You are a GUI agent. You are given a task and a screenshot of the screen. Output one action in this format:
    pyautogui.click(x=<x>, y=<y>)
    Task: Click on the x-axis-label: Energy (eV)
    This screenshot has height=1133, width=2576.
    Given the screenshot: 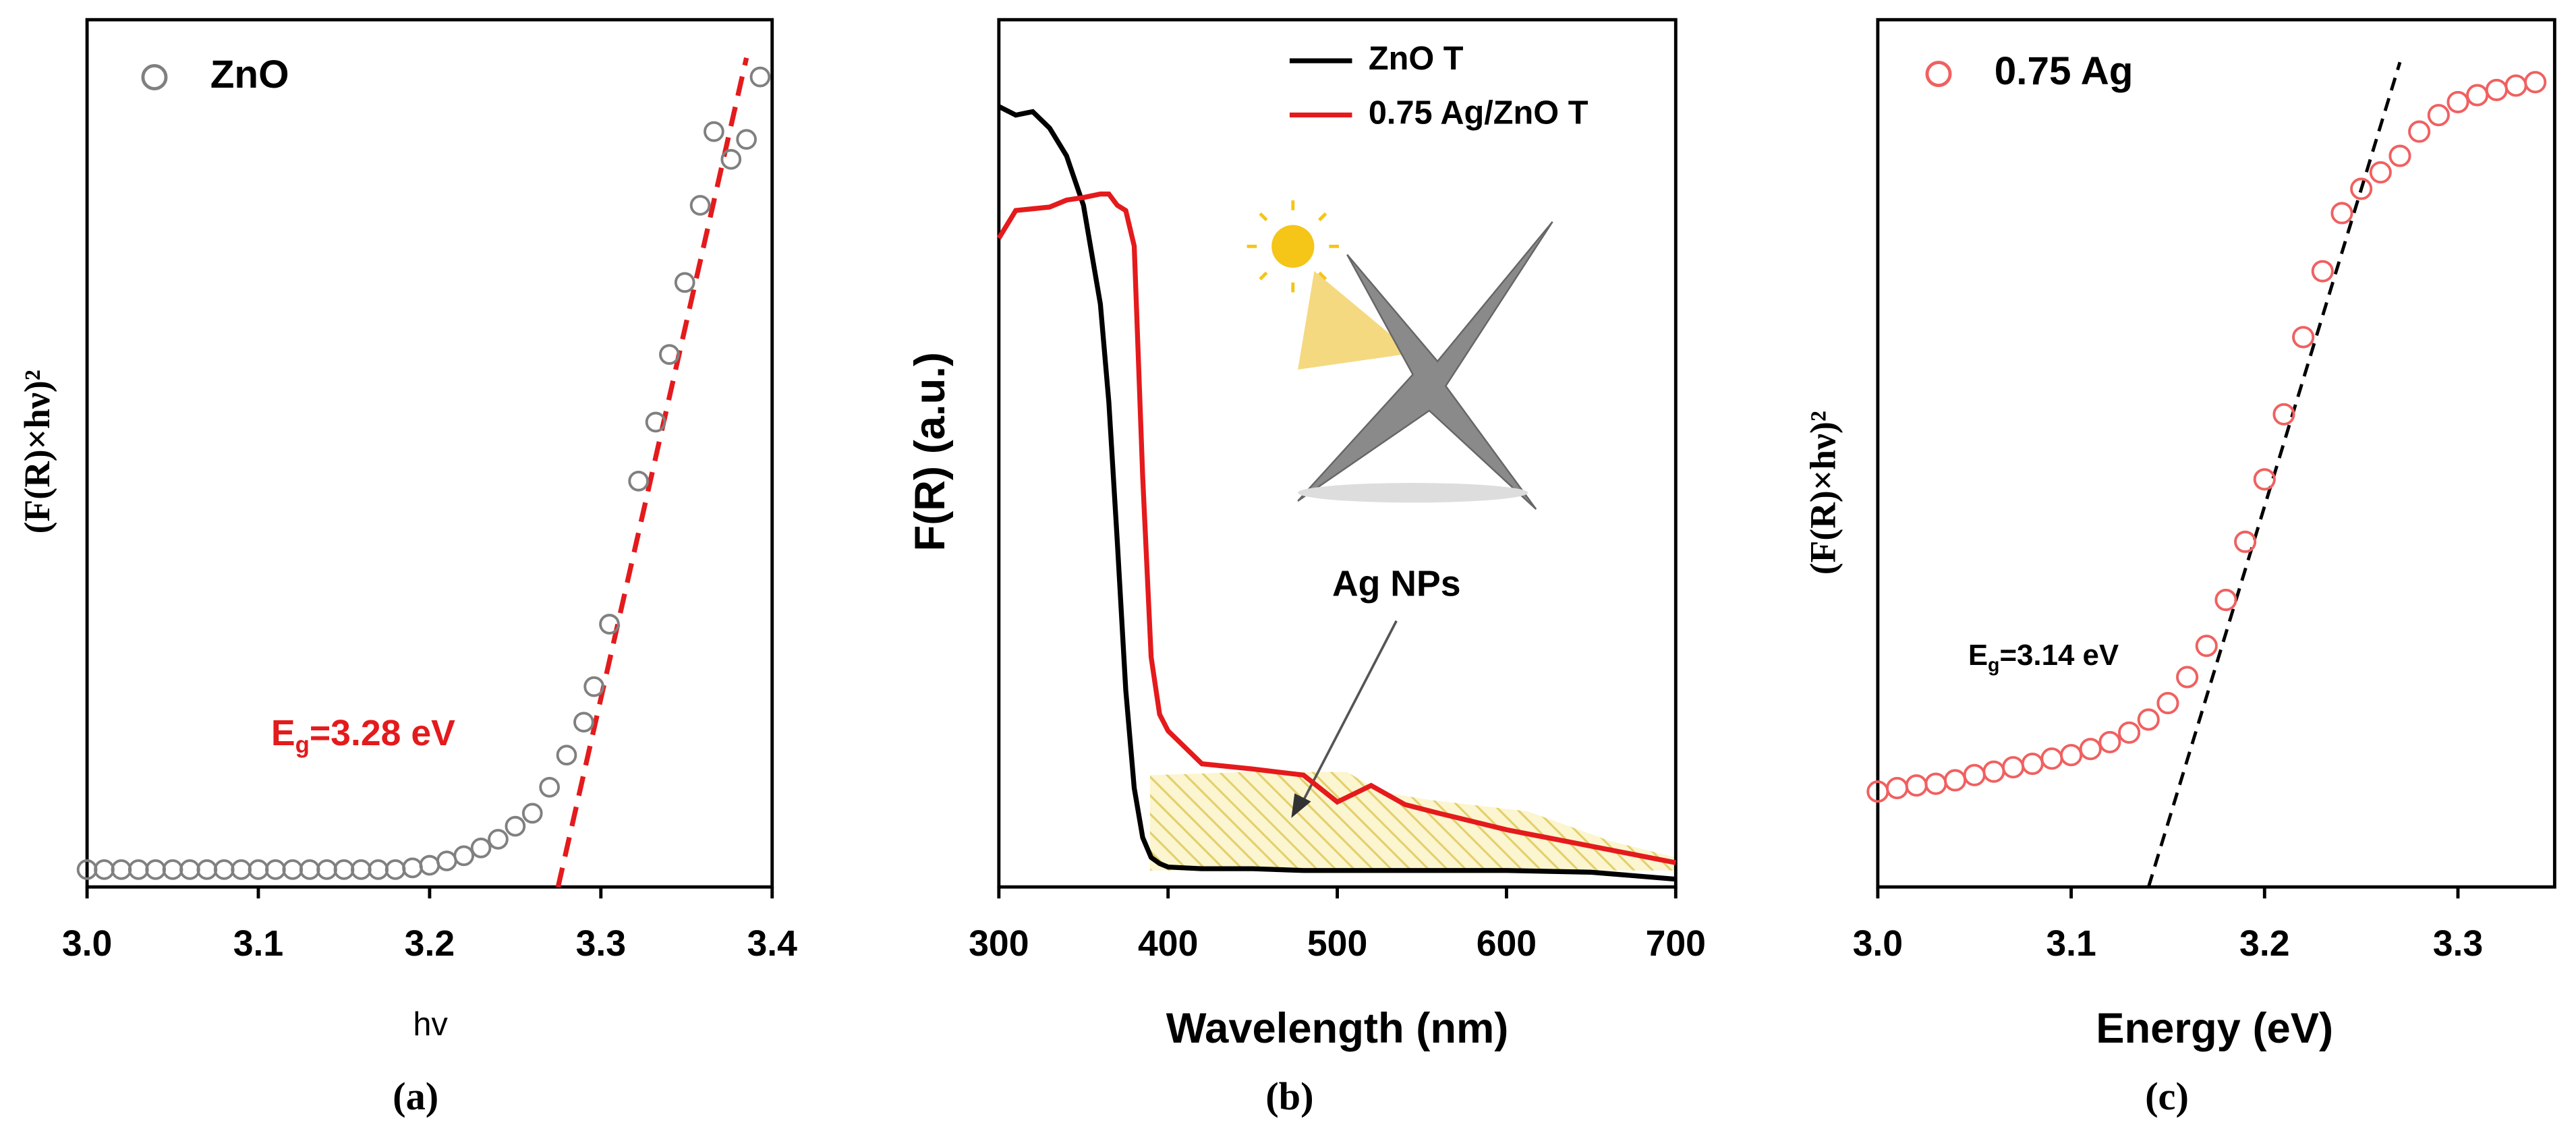 What is the action you would take?
    pyautogui.click(x=2214, y=1028)
    